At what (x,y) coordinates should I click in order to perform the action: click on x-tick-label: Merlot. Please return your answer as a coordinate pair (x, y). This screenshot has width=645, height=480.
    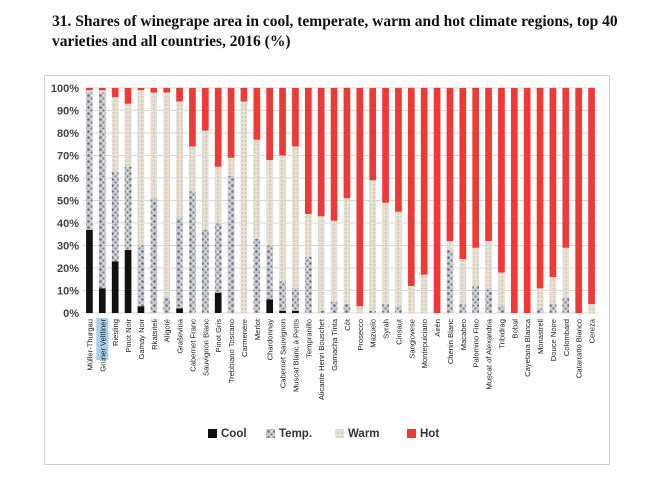
    Looking at the image, I should click on (257, 329).